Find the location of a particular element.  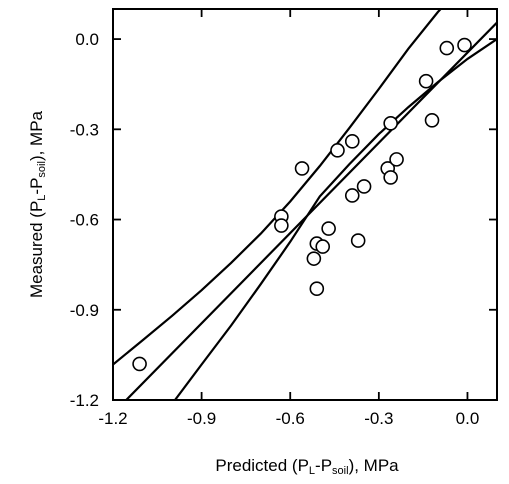

x-axis-title: Predicted (PL-Psoil), MPa is located at coordinates (307, 466).